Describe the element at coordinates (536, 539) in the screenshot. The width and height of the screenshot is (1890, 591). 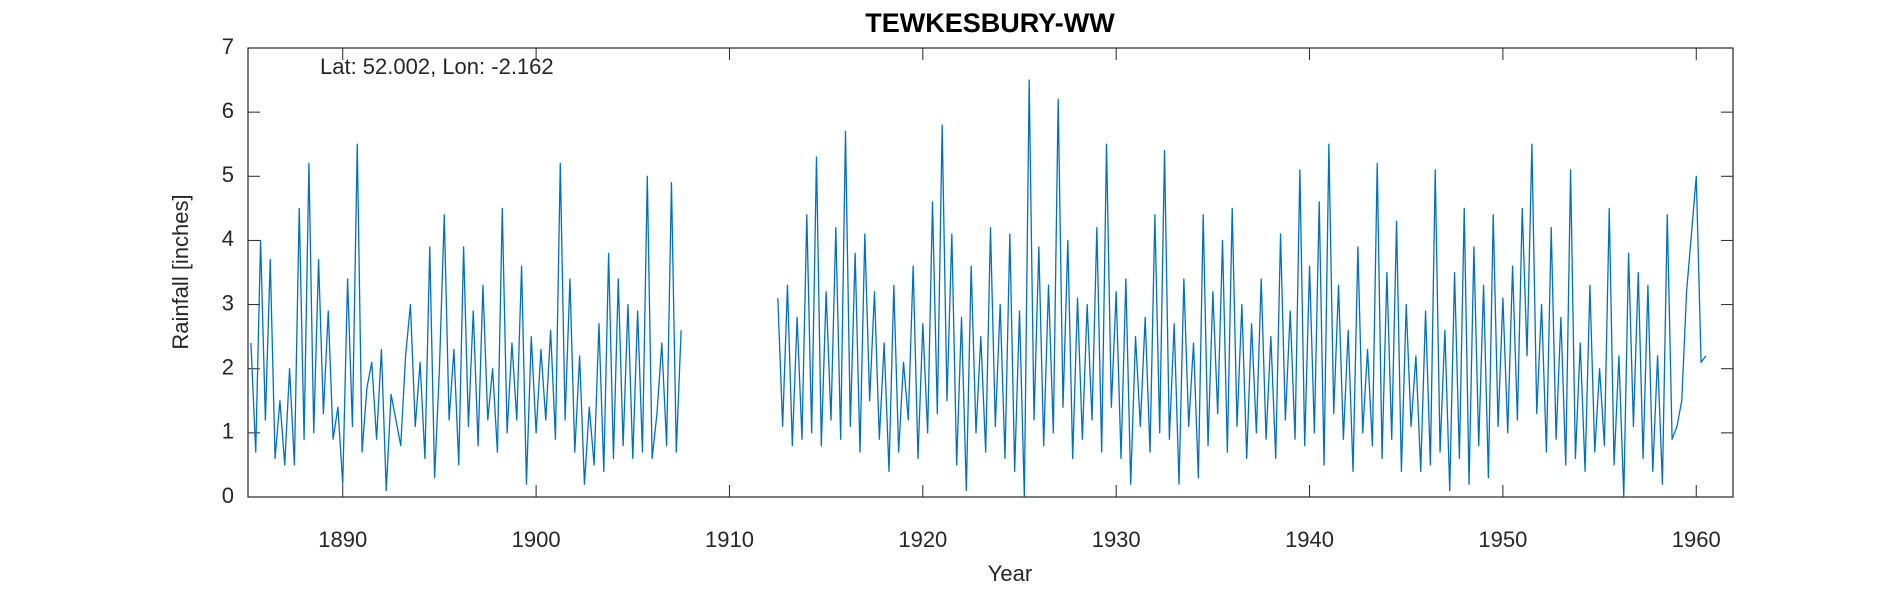
I see `x-tick-label: 1900` at that location.